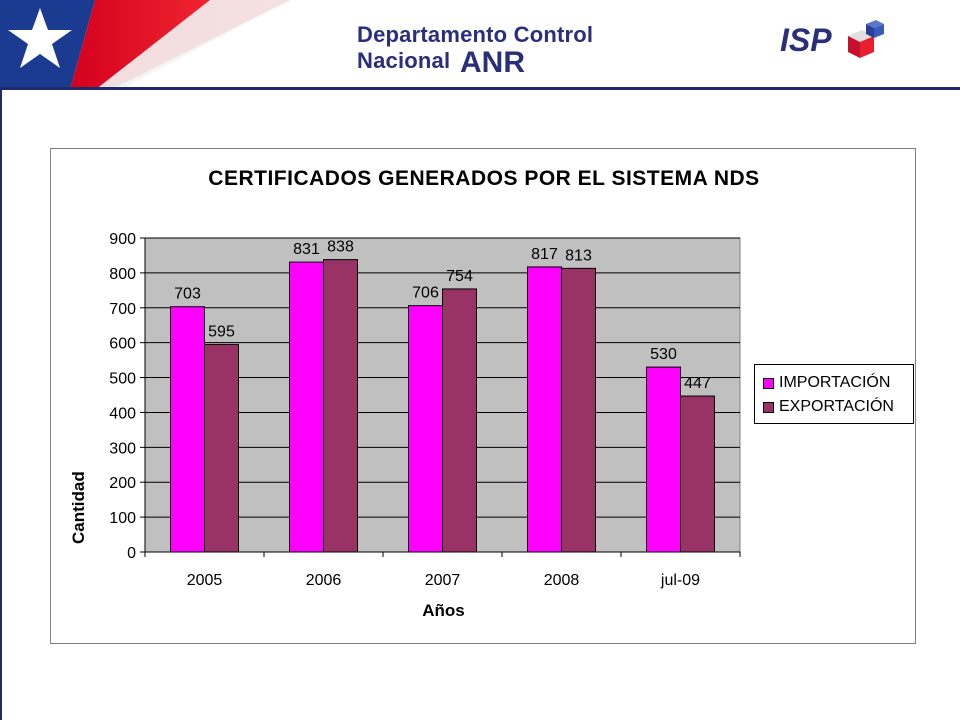 The image size is (960, 720). I want to click on y-tick-label: 900, so click(122, 239).